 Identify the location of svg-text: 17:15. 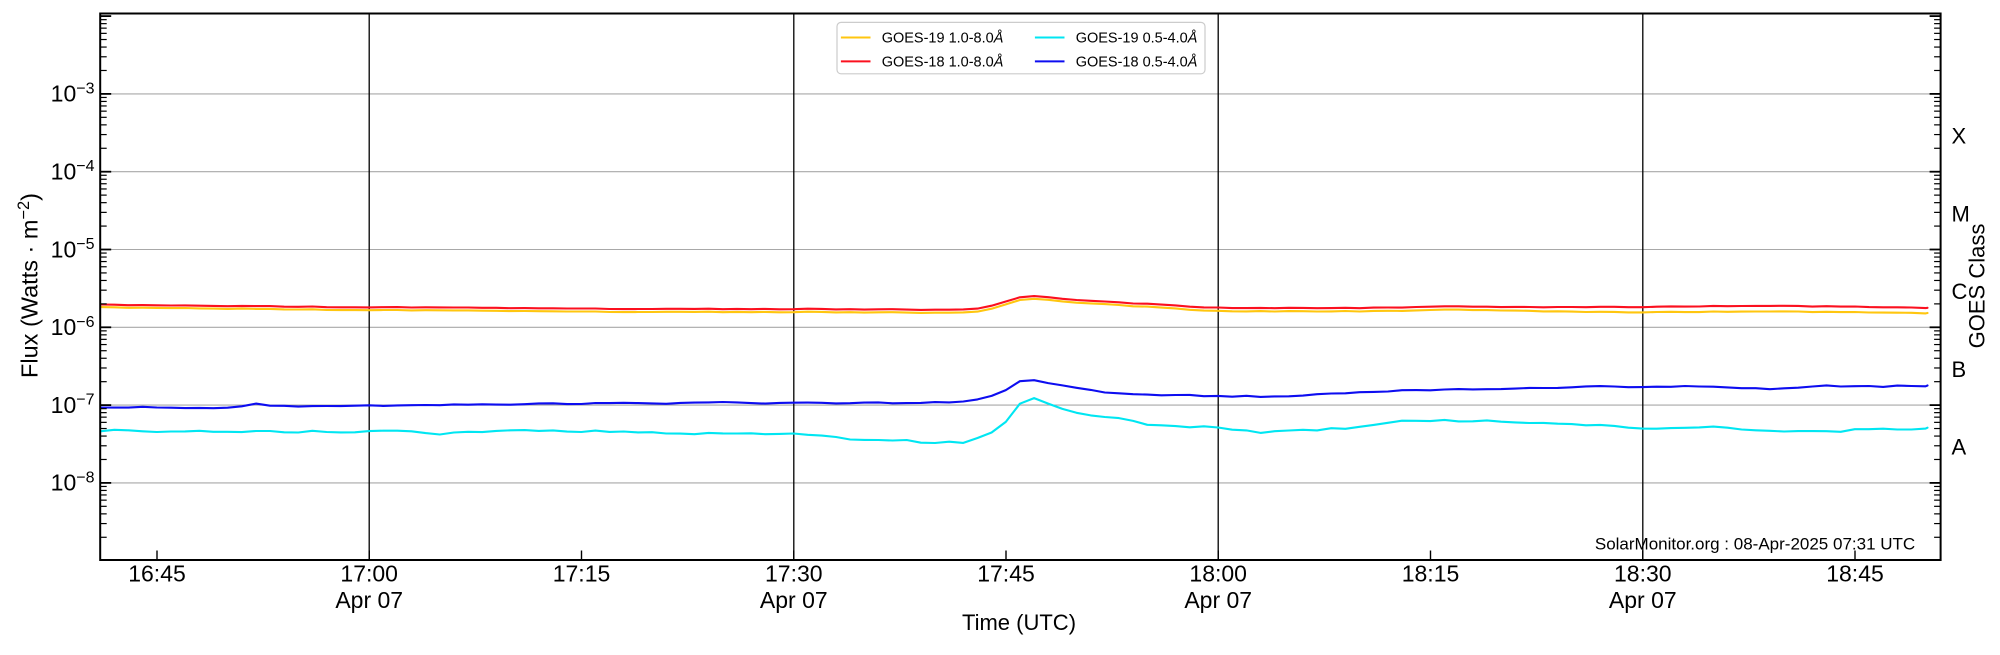
(582, 574).